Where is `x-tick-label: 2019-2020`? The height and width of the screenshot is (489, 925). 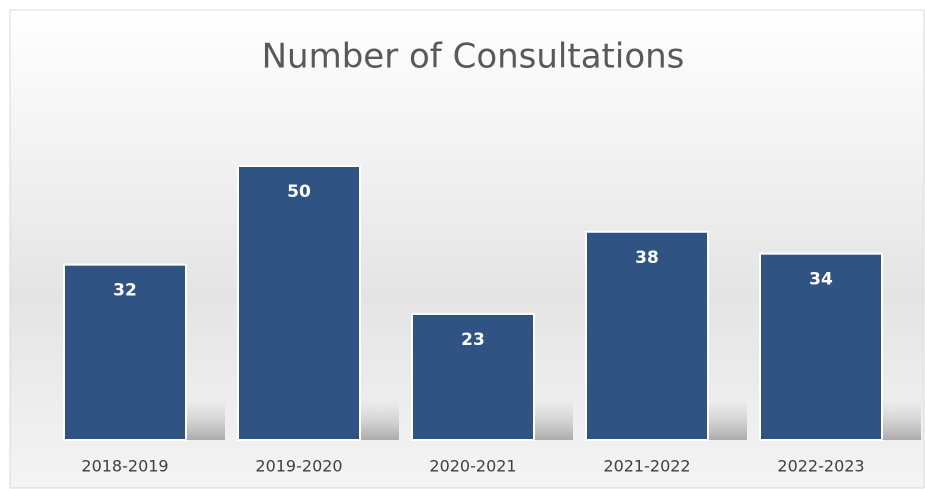 x-tick-label: 2019-2020 is located at coordinates (298, 466).